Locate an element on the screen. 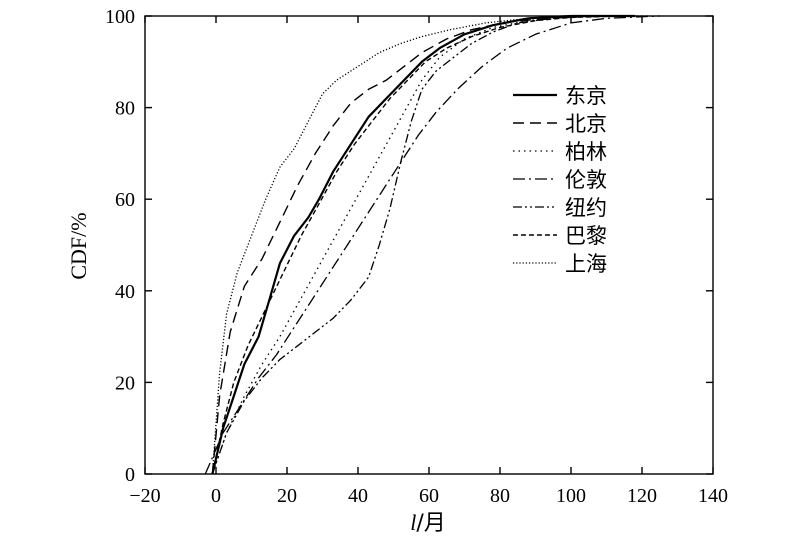 The image size is (800, 540). x-tick-label: 0 is located at coordinates (216, 496).